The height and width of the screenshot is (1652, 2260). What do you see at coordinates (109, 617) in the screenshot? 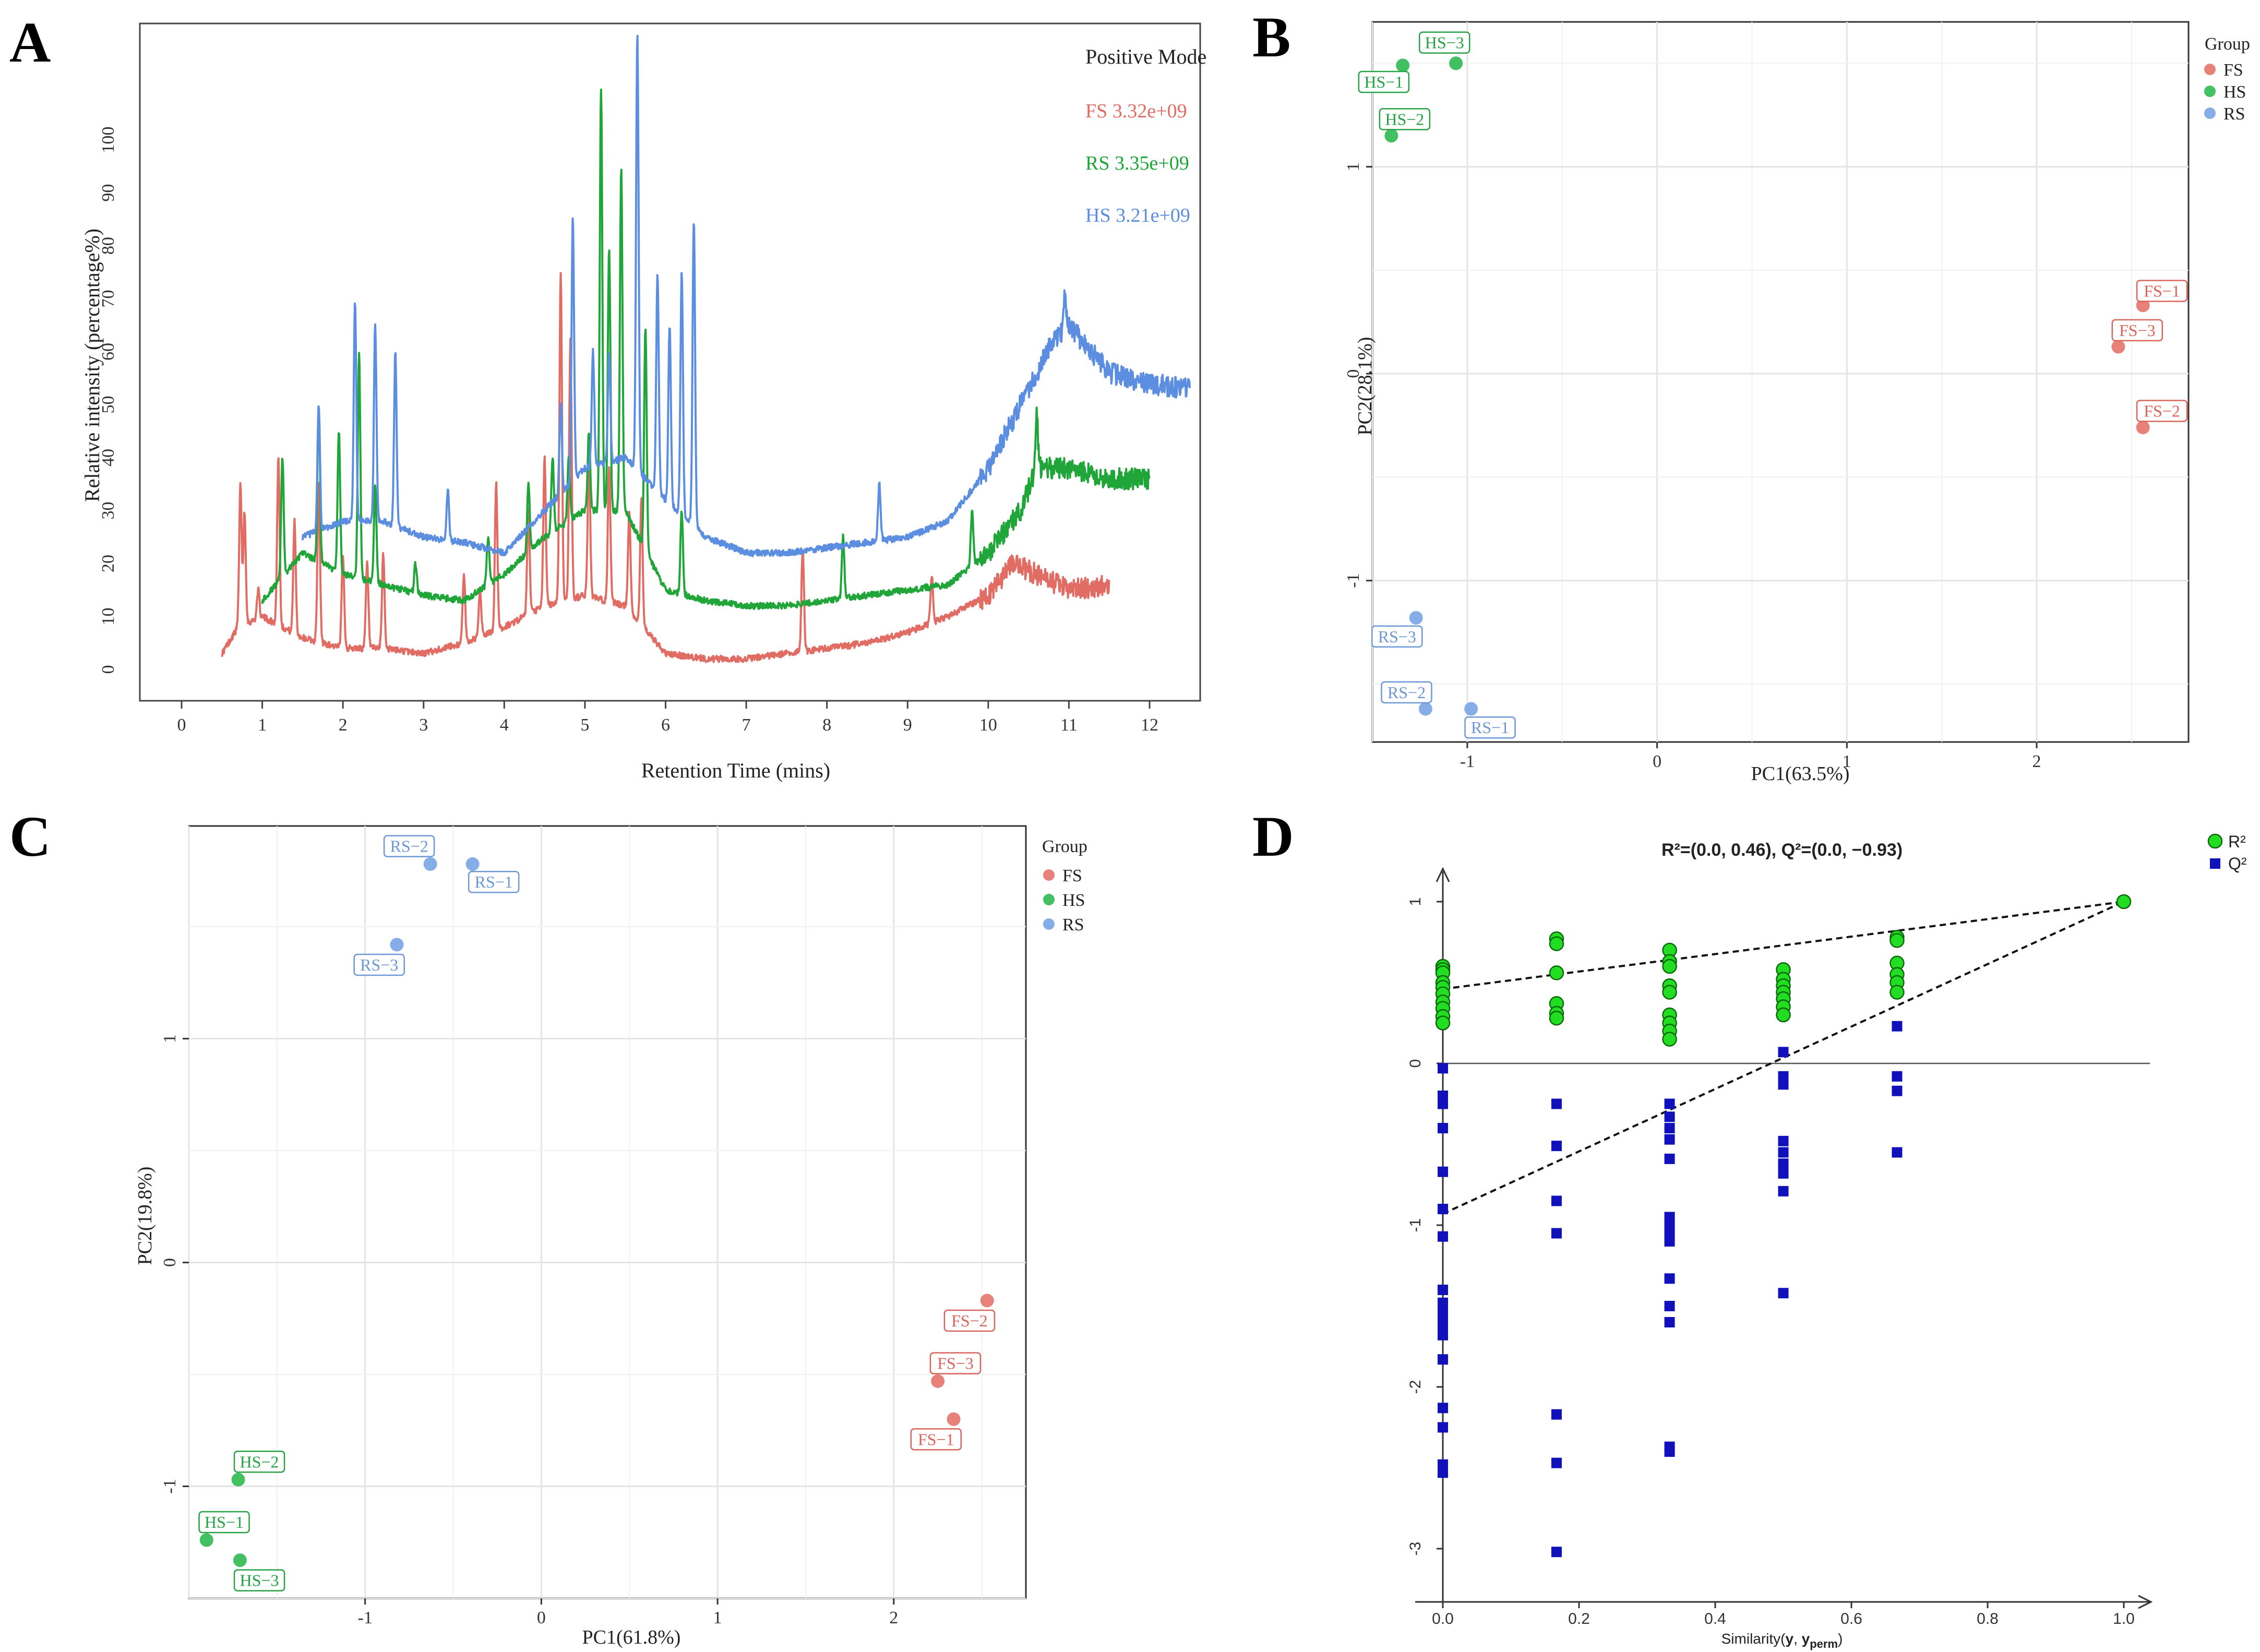
I see `chromatogram-y-tick-label: 10` at bounding box center [109, 617].